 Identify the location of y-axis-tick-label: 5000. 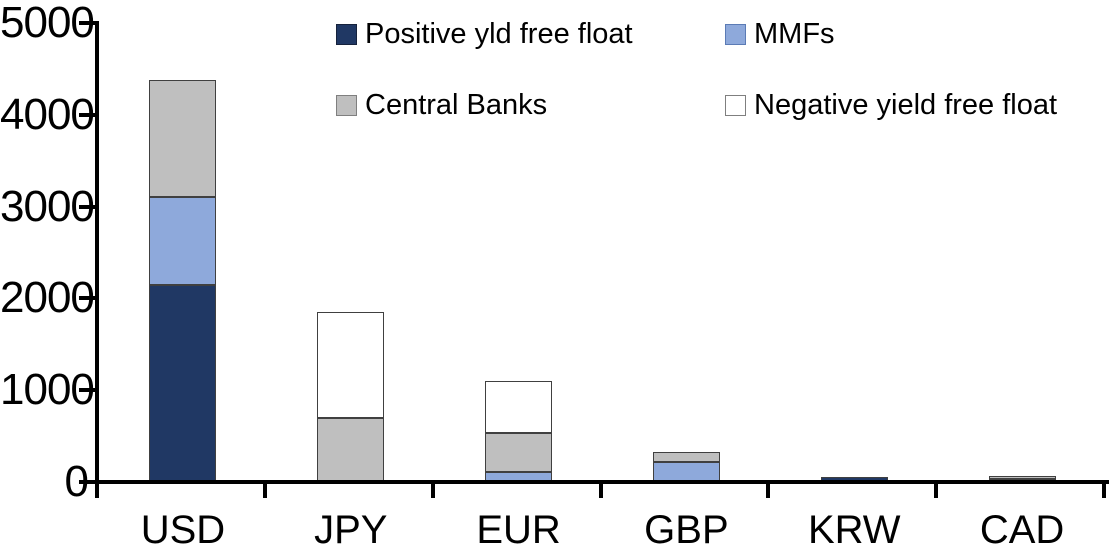
(47, 23).